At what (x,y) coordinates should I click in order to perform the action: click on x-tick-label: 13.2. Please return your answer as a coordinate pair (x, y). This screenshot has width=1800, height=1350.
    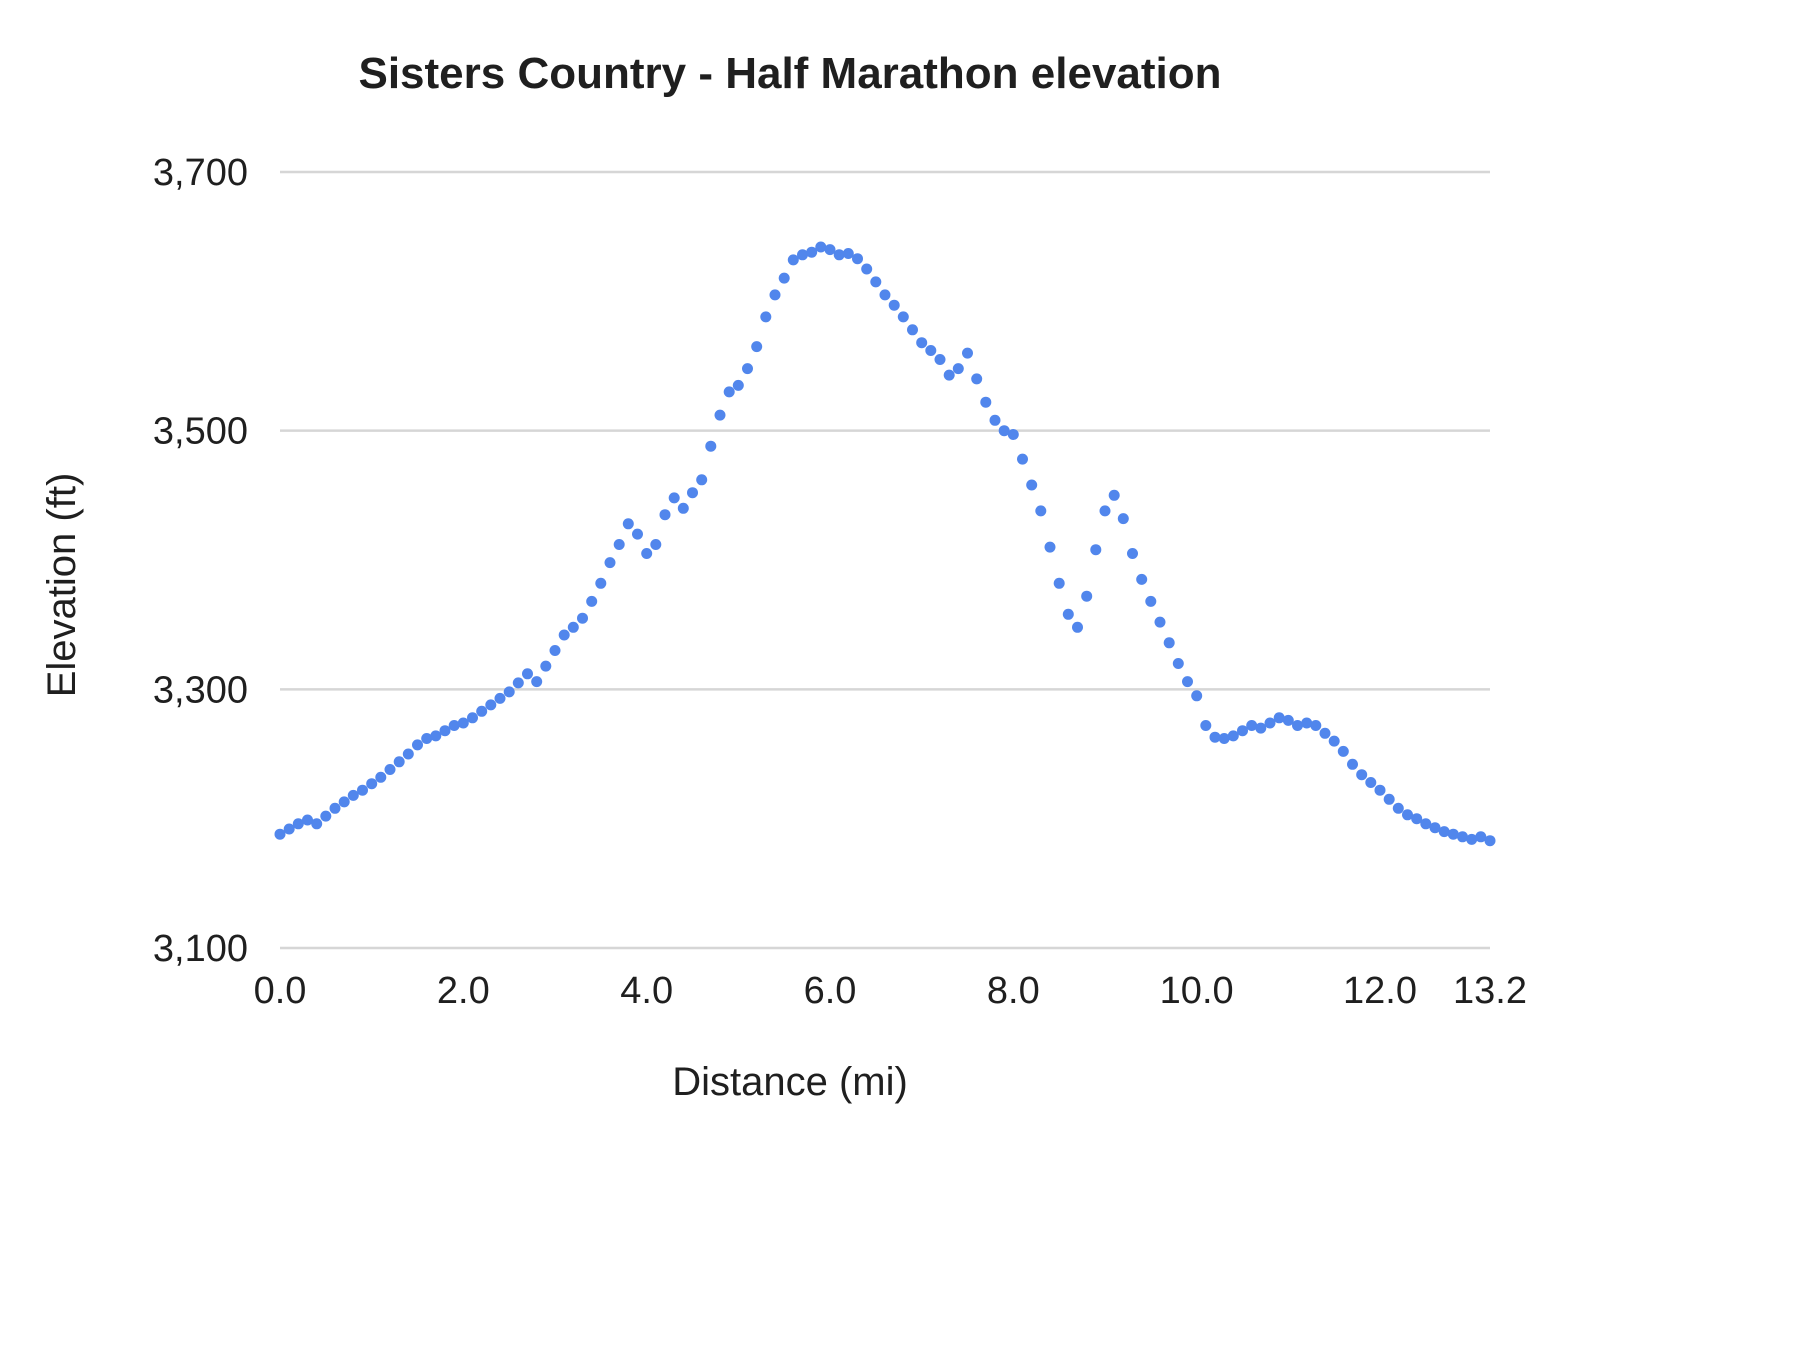
    Looking at the image, I should click on (1490, 991).